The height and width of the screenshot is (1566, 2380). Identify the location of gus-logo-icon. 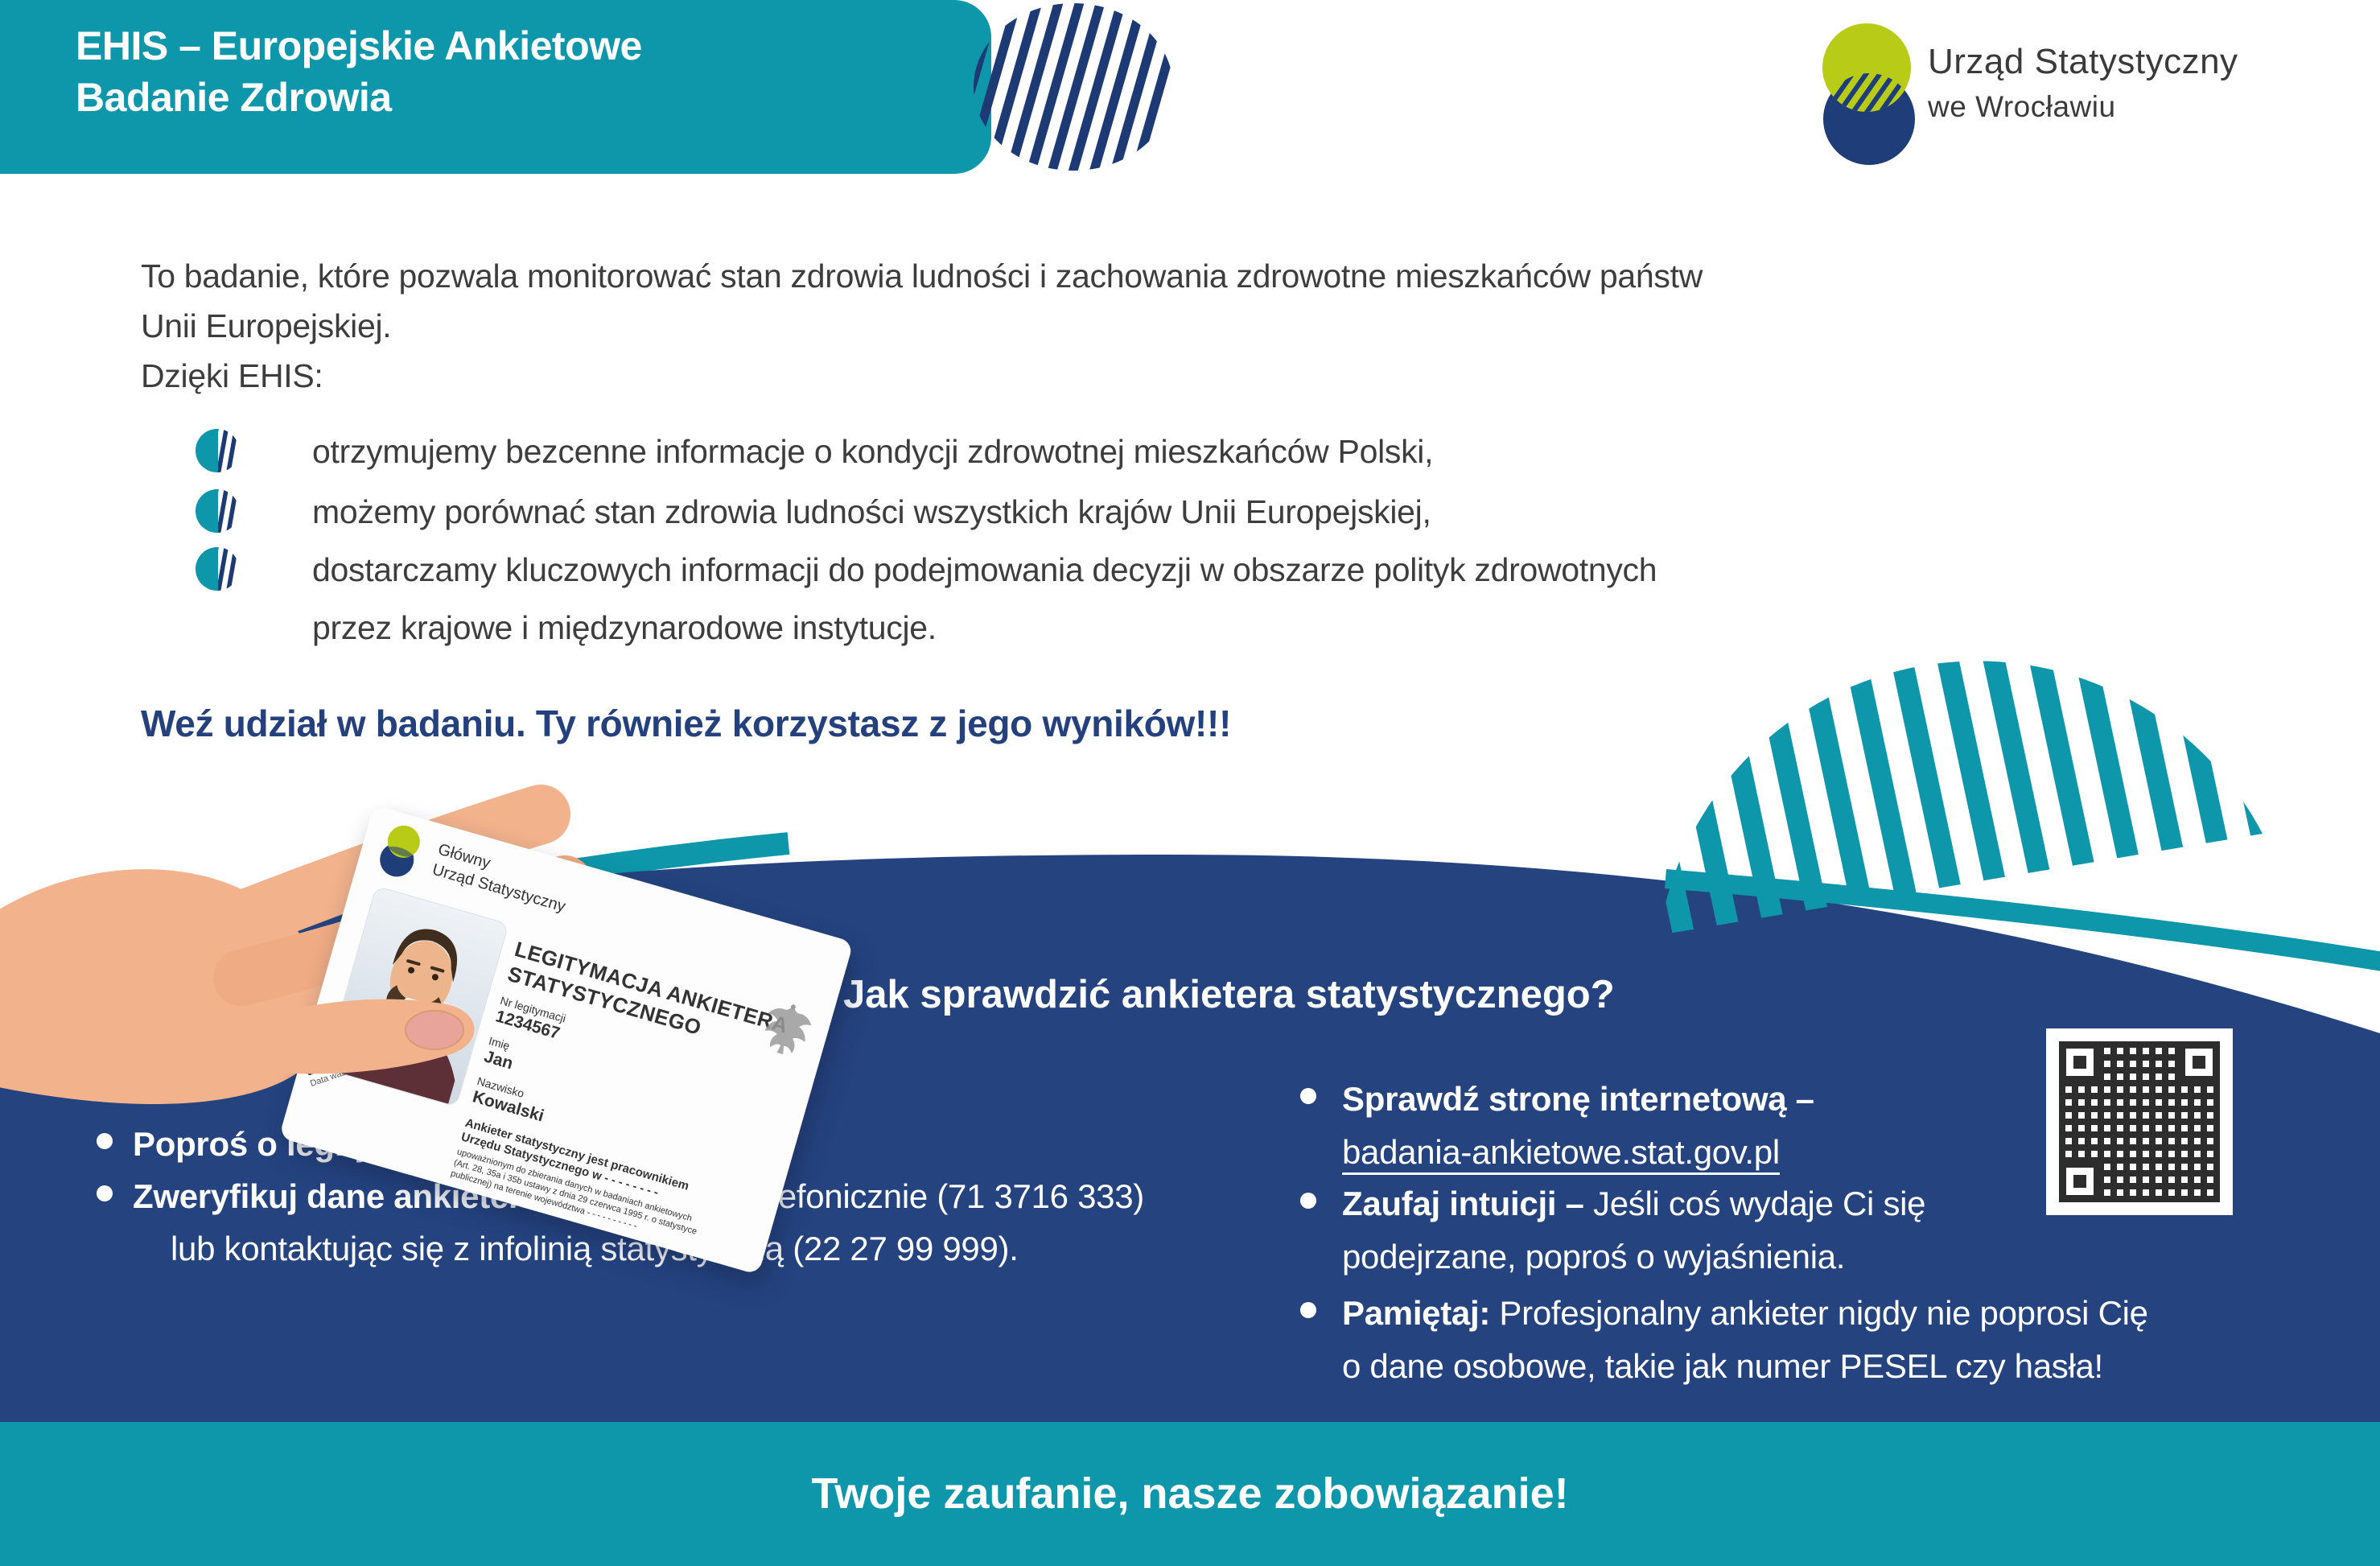
(400, 851).